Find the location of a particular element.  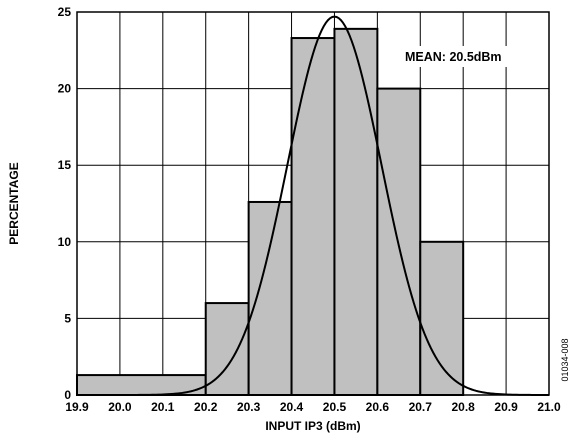

x-tick-label: 20.2 is located at coordinates (206, 407).